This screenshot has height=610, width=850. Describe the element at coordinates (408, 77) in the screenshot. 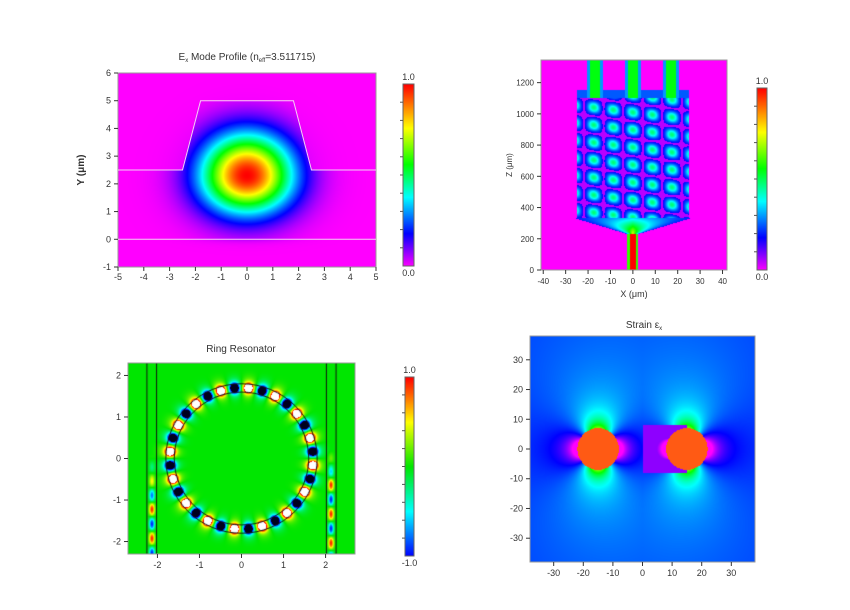

I see `mode-colorbar-max: 1.0` at that location.